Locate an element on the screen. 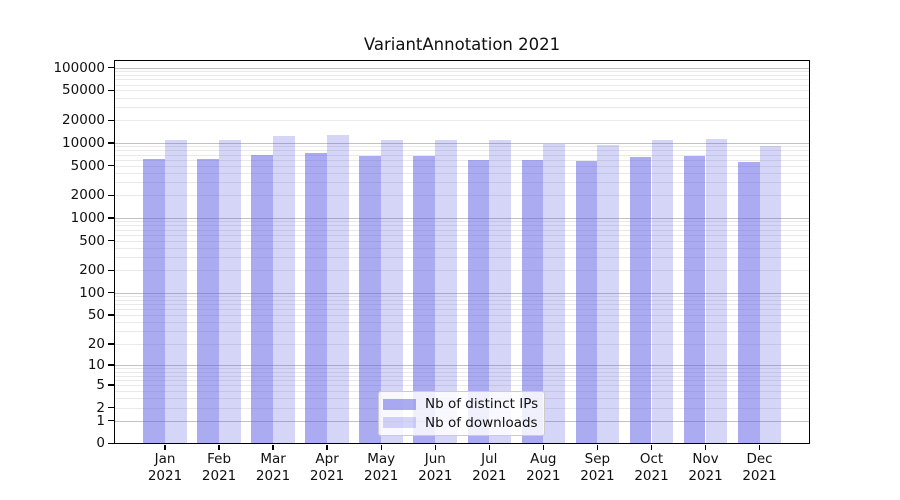 This screenshot has width=900, height=500. x-label-month: Jan is located at coordinates (165, 459).